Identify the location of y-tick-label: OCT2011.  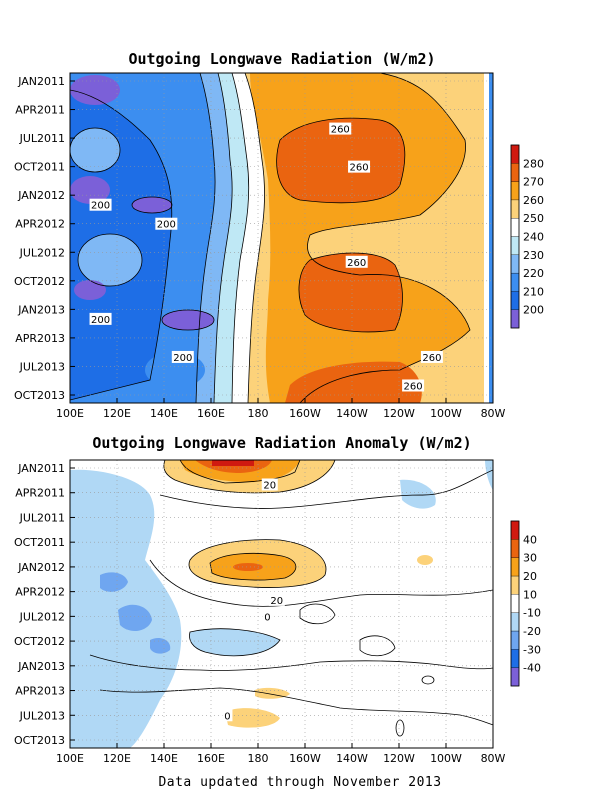
(39, 542).